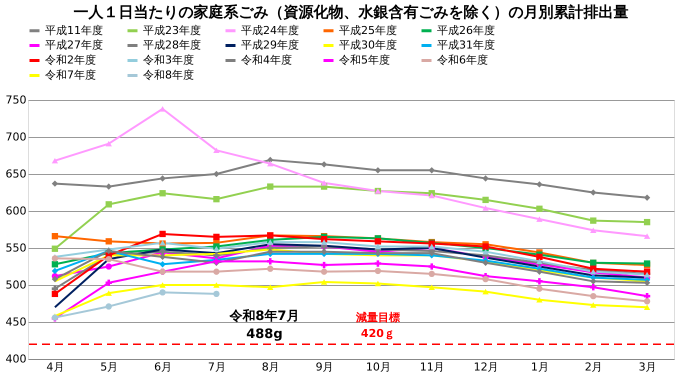 The image size is (690, 377). What do you see at coordinates (16, 285) in the screenshot?
I see `y-tick-label: 500` at bounding box center [16, 285].